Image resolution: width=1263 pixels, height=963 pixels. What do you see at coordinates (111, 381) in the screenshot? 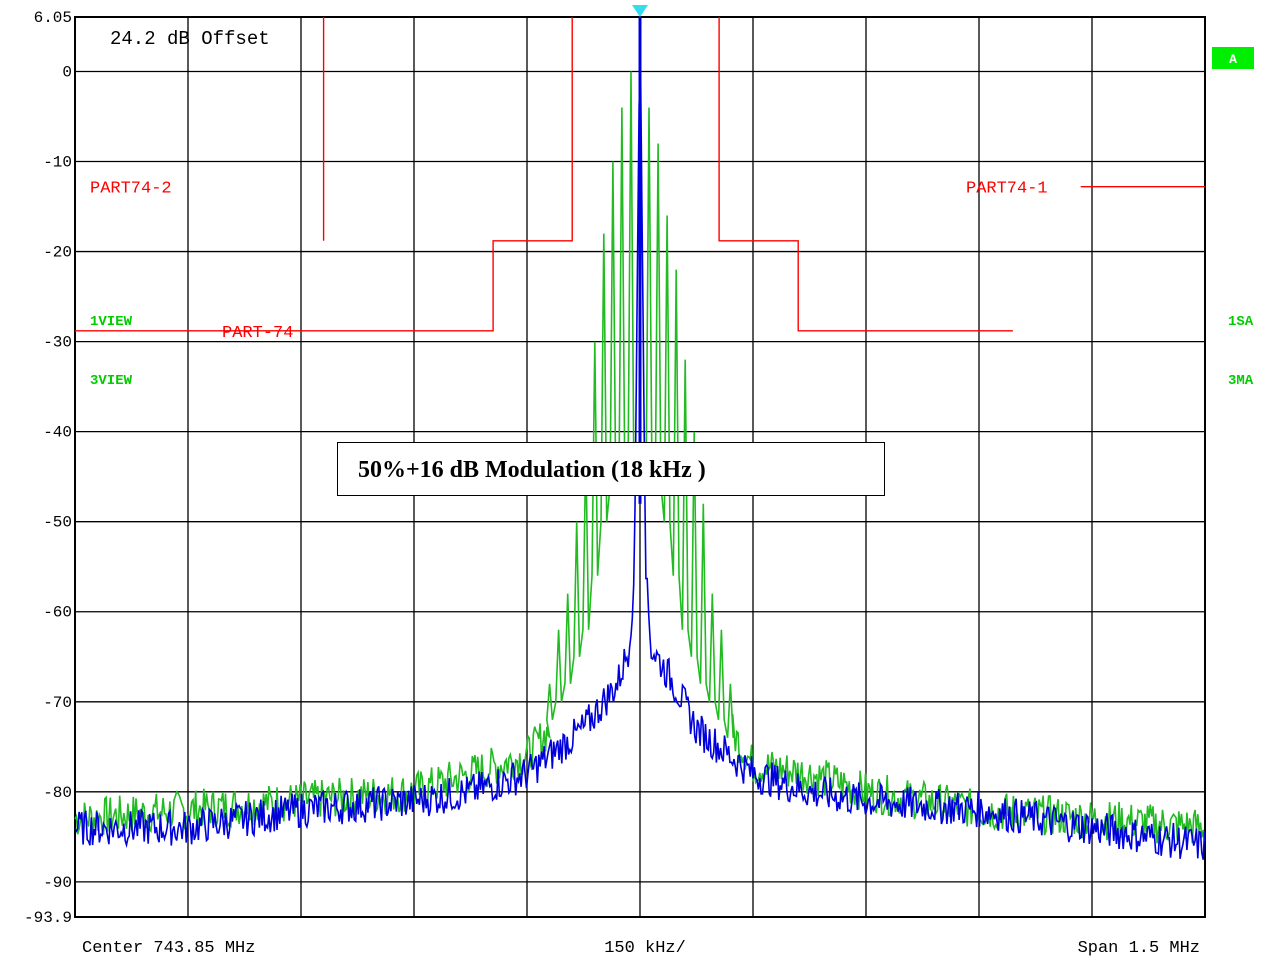
I see `trace-label-3view: 3VIEW` at bounding box center [111, 381].